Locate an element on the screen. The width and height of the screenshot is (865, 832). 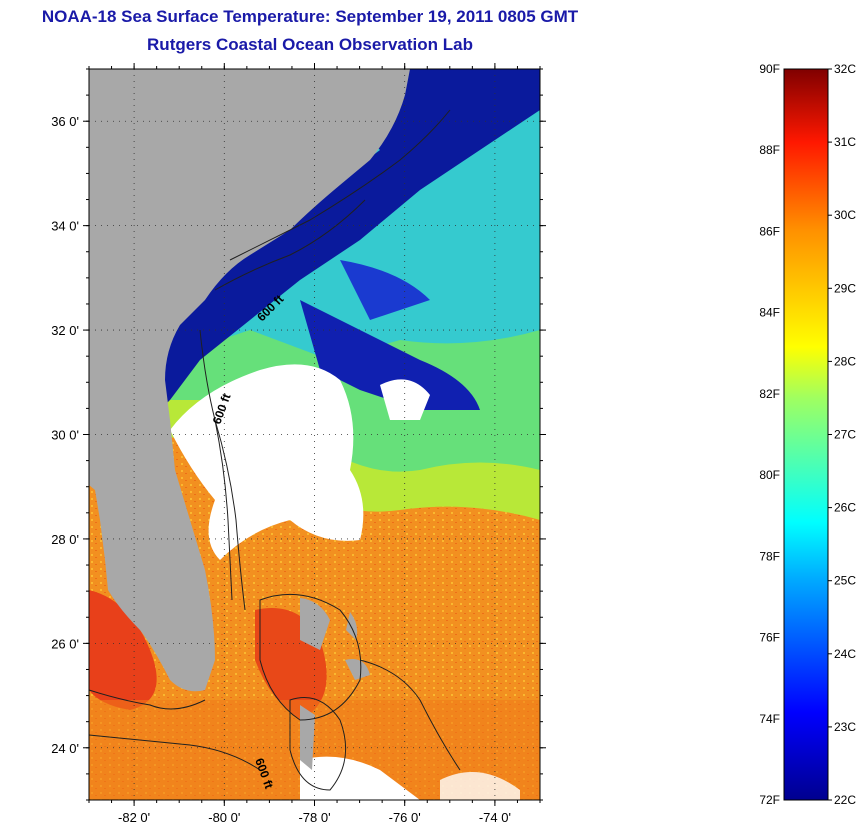
lon-label: -80 0' is located at coordinates (224, 817).